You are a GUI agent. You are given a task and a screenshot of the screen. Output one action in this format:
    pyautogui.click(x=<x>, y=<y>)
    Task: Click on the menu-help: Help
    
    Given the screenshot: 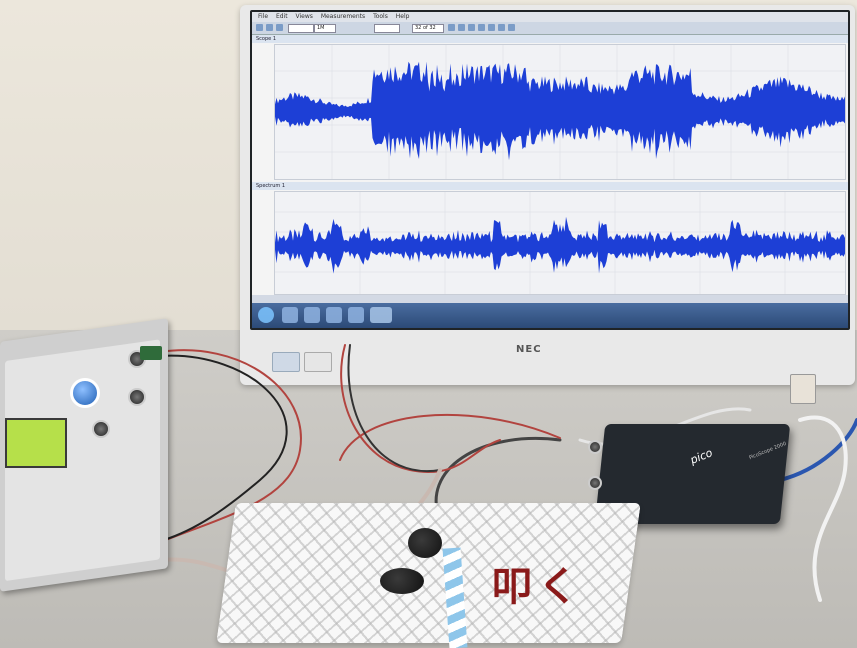 What is the action you would take?
    pyautogui.click(x=402, y=16)
    